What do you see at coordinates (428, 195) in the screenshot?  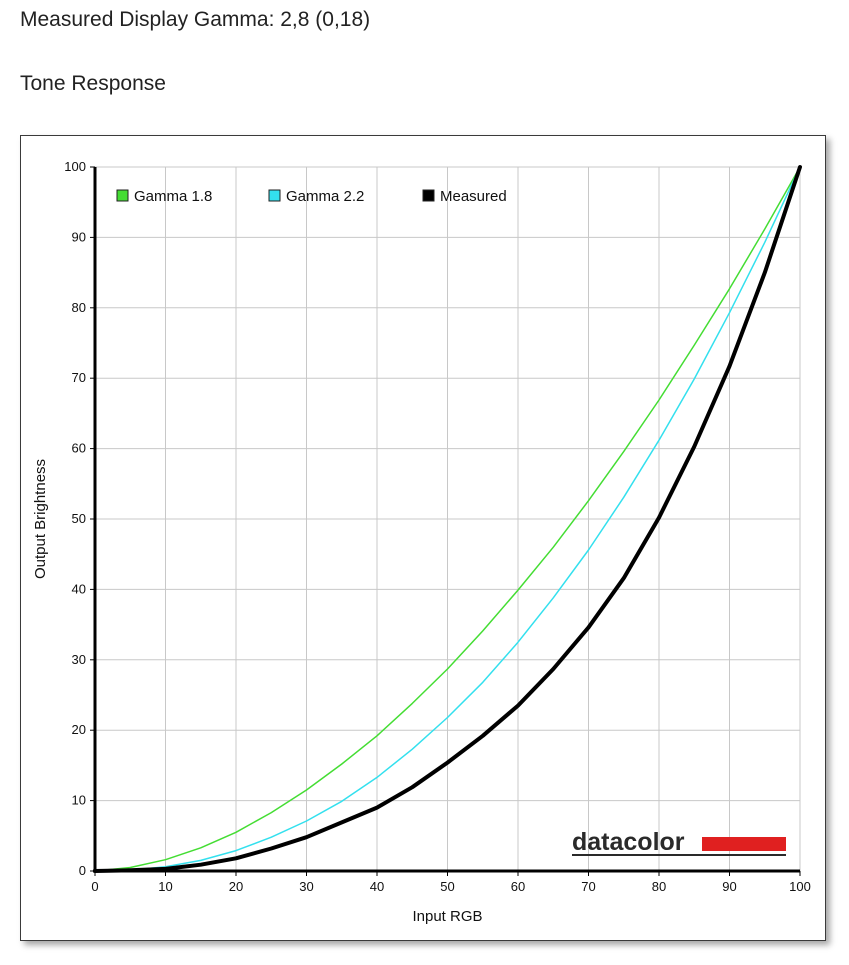 I see `legend-swatch-measured` at bounding box center [428, 195].